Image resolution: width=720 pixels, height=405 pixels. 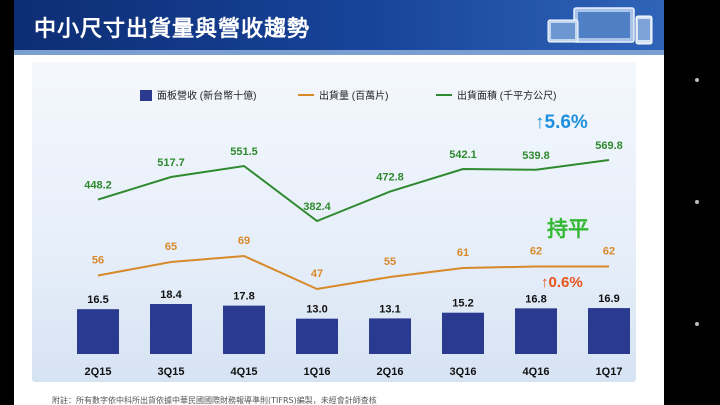 What do you see at coordinates (317, 372) in the screenshot?
I see `x-tick-1Q16: 1Q16` at bounding box center [317, 372].